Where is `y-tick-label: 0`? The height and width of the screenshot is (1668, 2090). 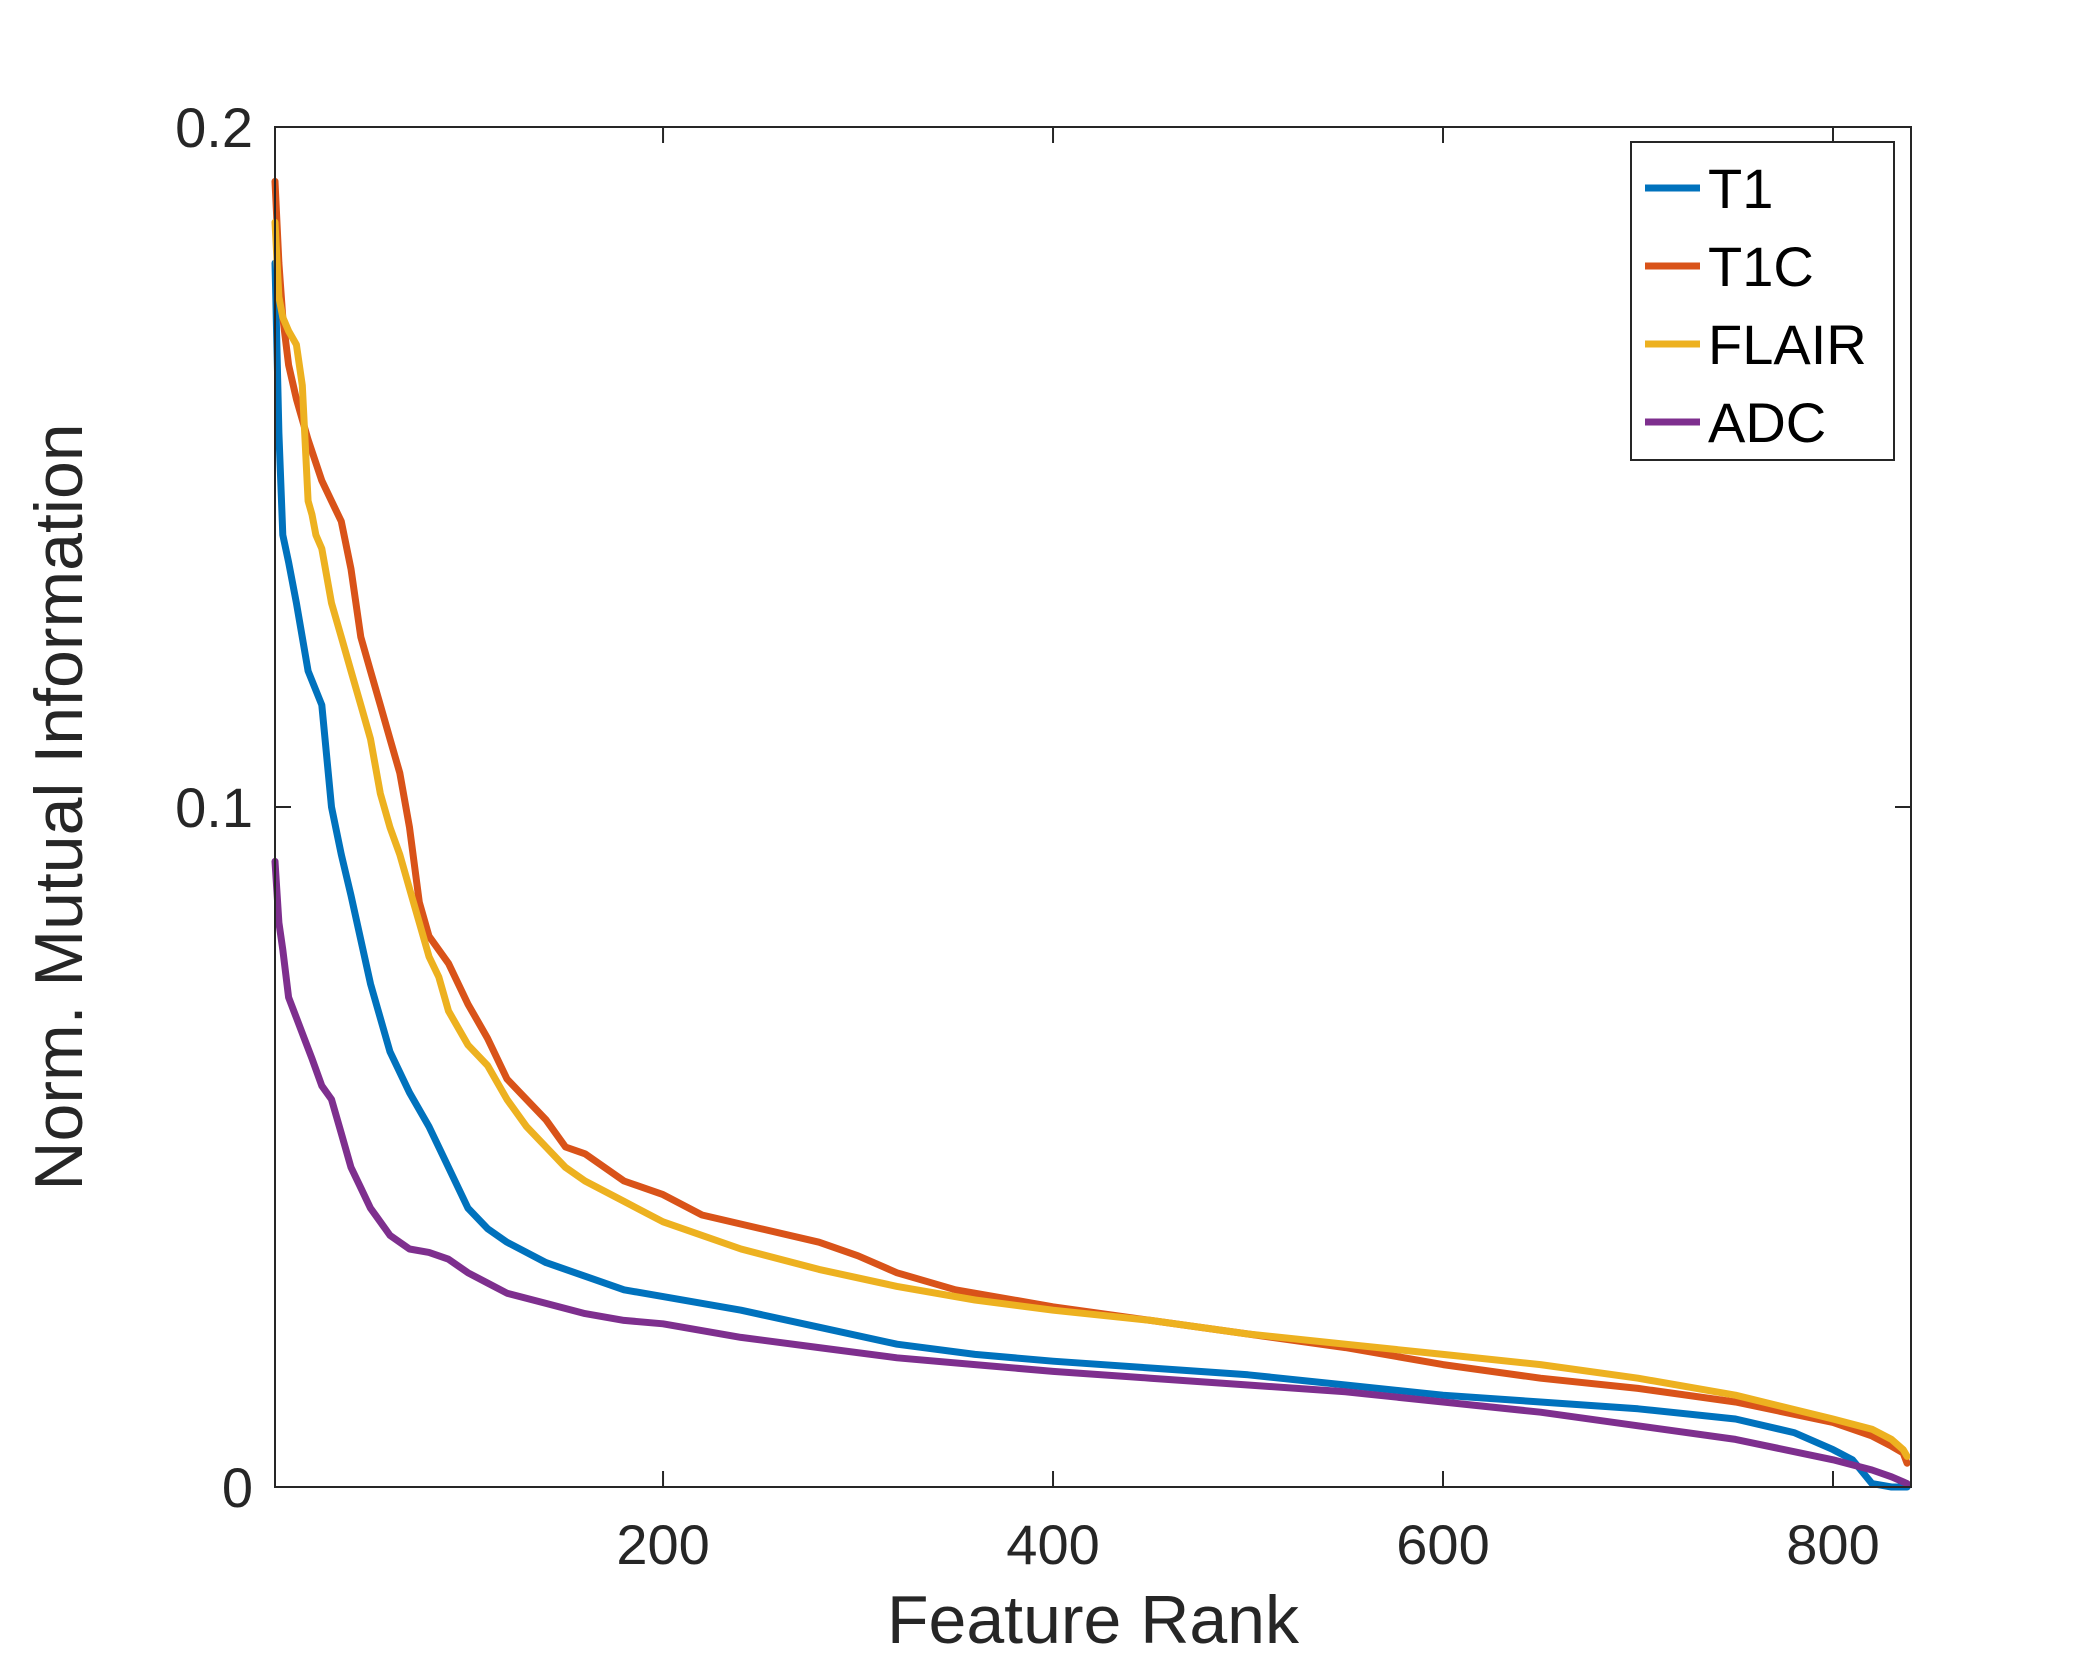
y-tick-label: 0 is located at coordinates (237, 1487).